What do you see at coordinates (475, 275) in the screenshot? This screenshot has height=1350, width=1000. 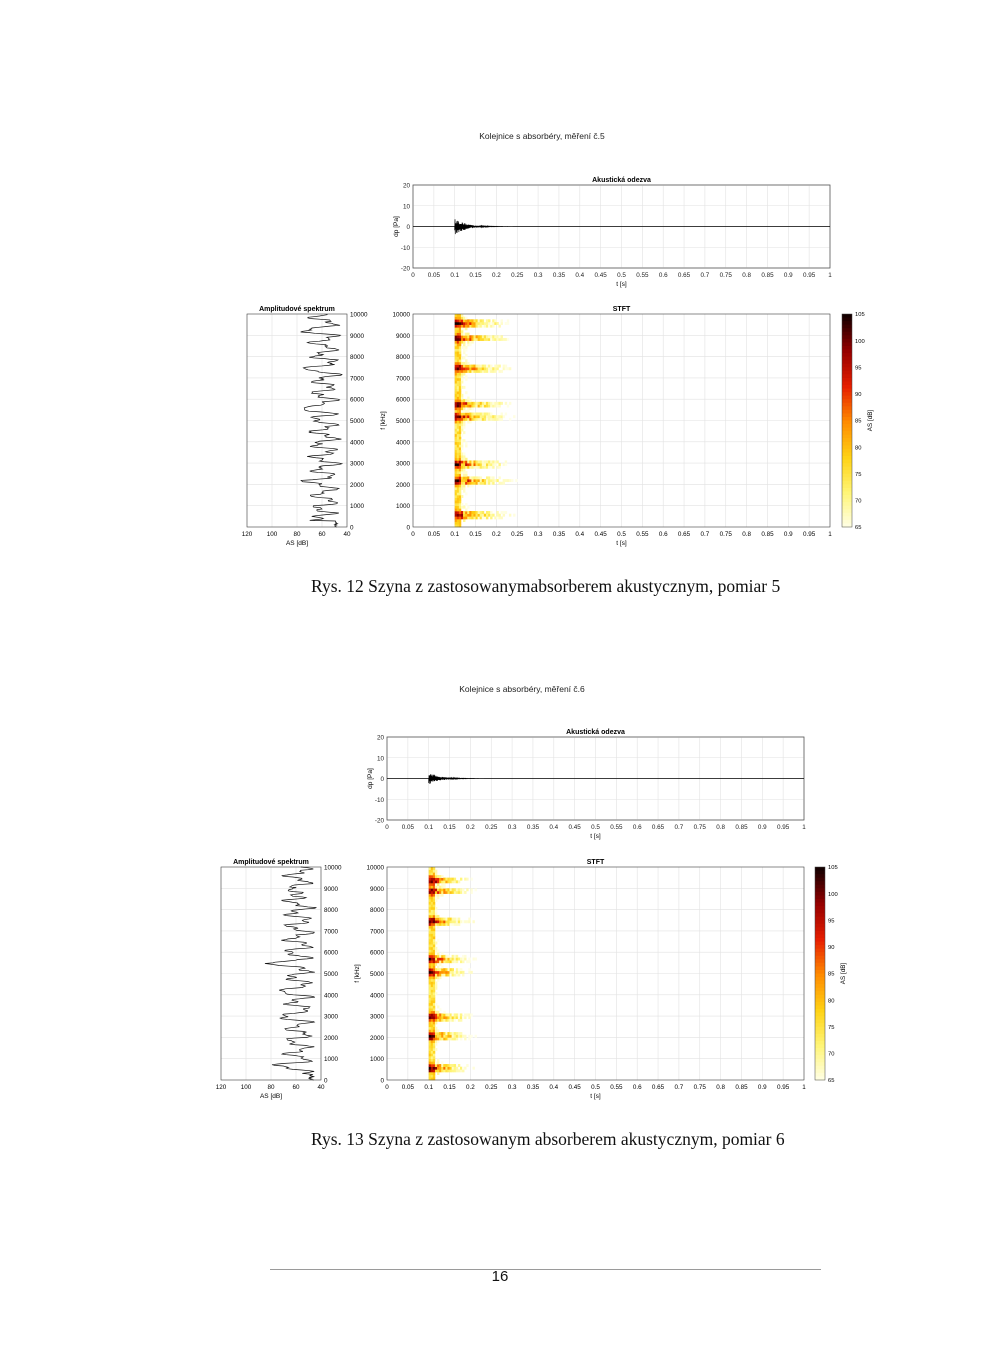 I see `response-xtick-label: 0.15` at bounding box center [475, 275].